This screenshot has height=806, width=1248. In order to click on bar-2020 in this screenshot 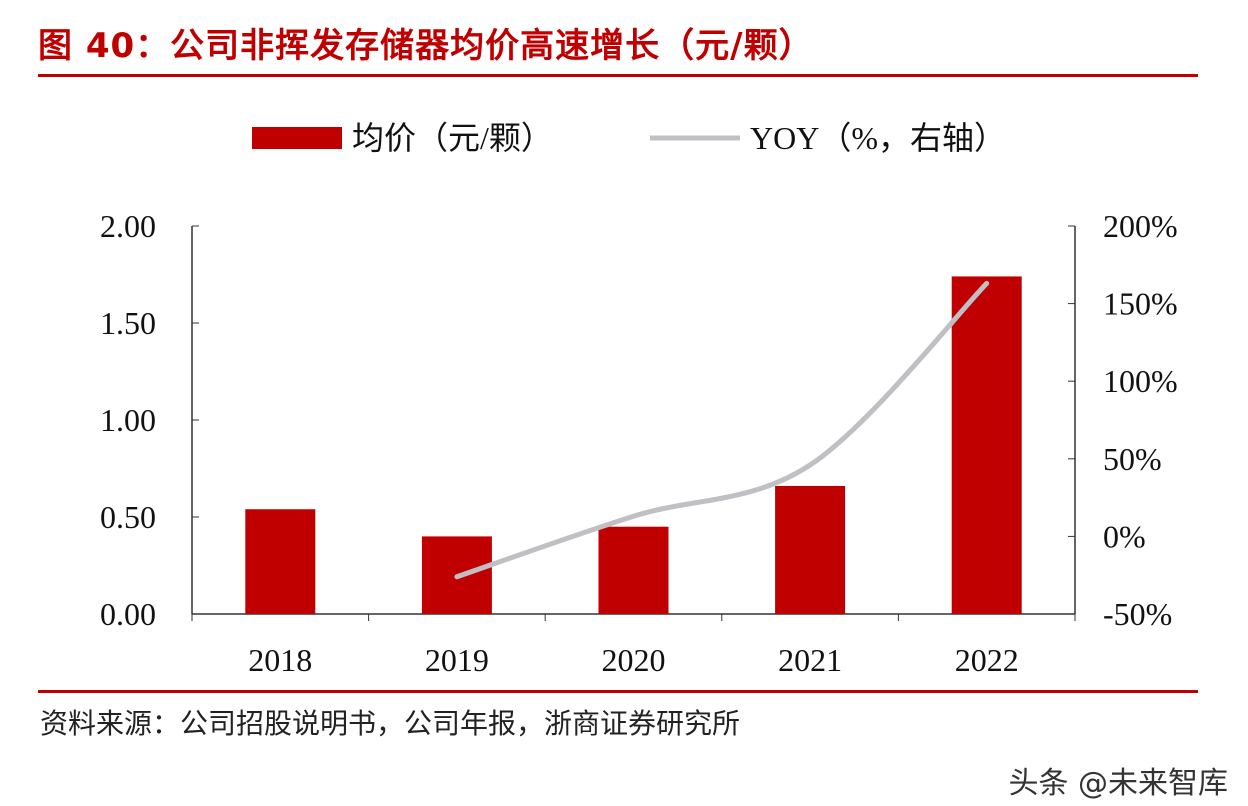, I will do `click(633, 570)`.